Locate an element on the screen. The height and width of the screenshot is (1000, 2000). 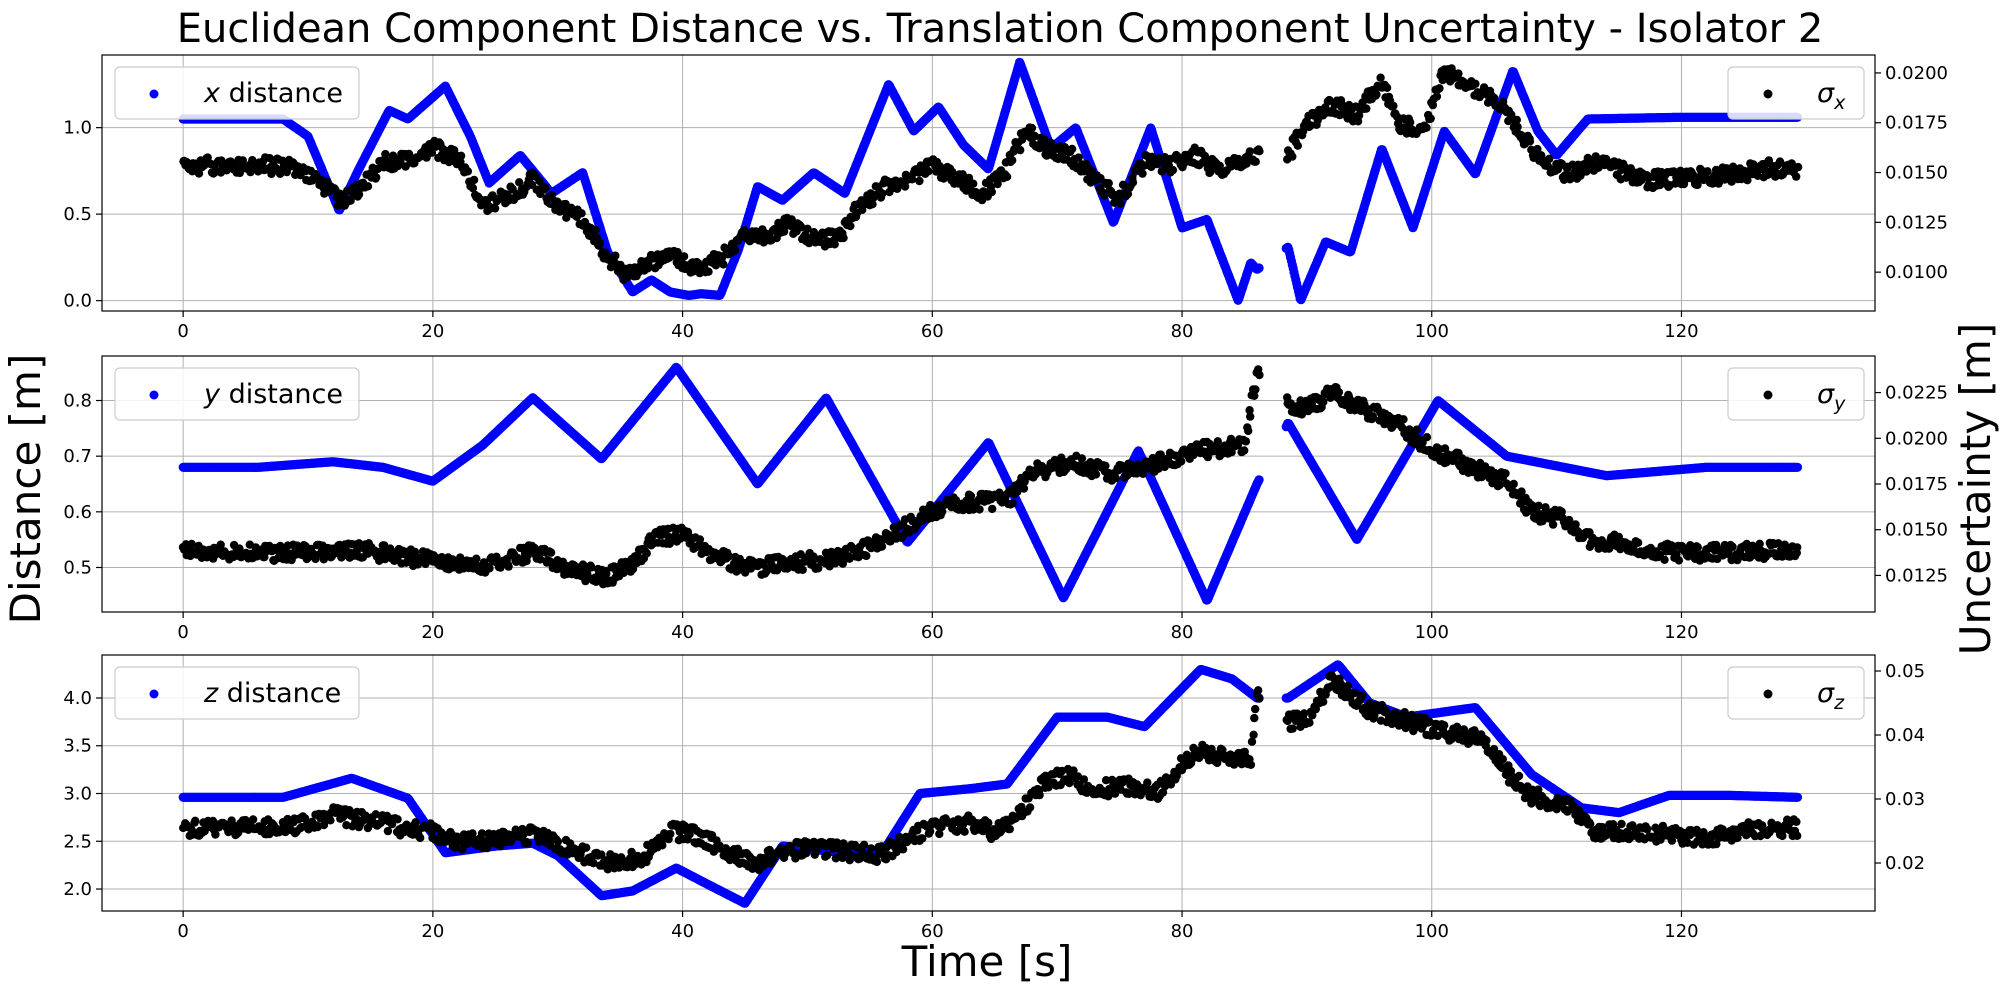
right-y-tick-label: 0.0150 is located at coordinates (1916, 173).